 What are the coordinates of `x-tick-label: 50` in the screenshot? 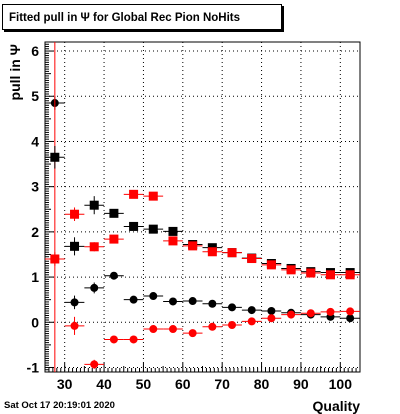 It's located at (144, 384).